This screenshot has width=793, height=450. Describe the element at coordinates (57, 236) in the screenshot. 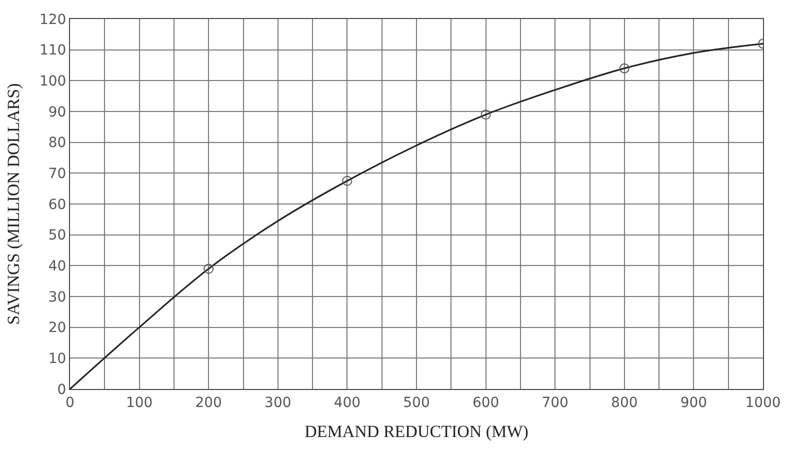

I see `y-tick-label: 50` at that location.